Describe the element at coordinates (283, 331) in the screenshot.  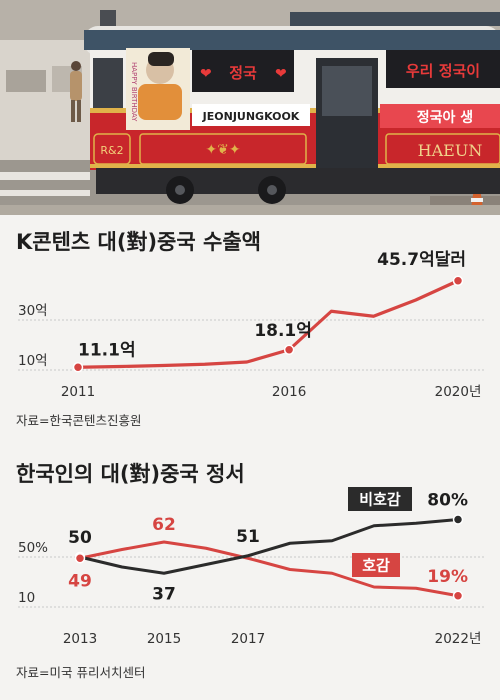
I see `data-label: 18.1억` at that location.